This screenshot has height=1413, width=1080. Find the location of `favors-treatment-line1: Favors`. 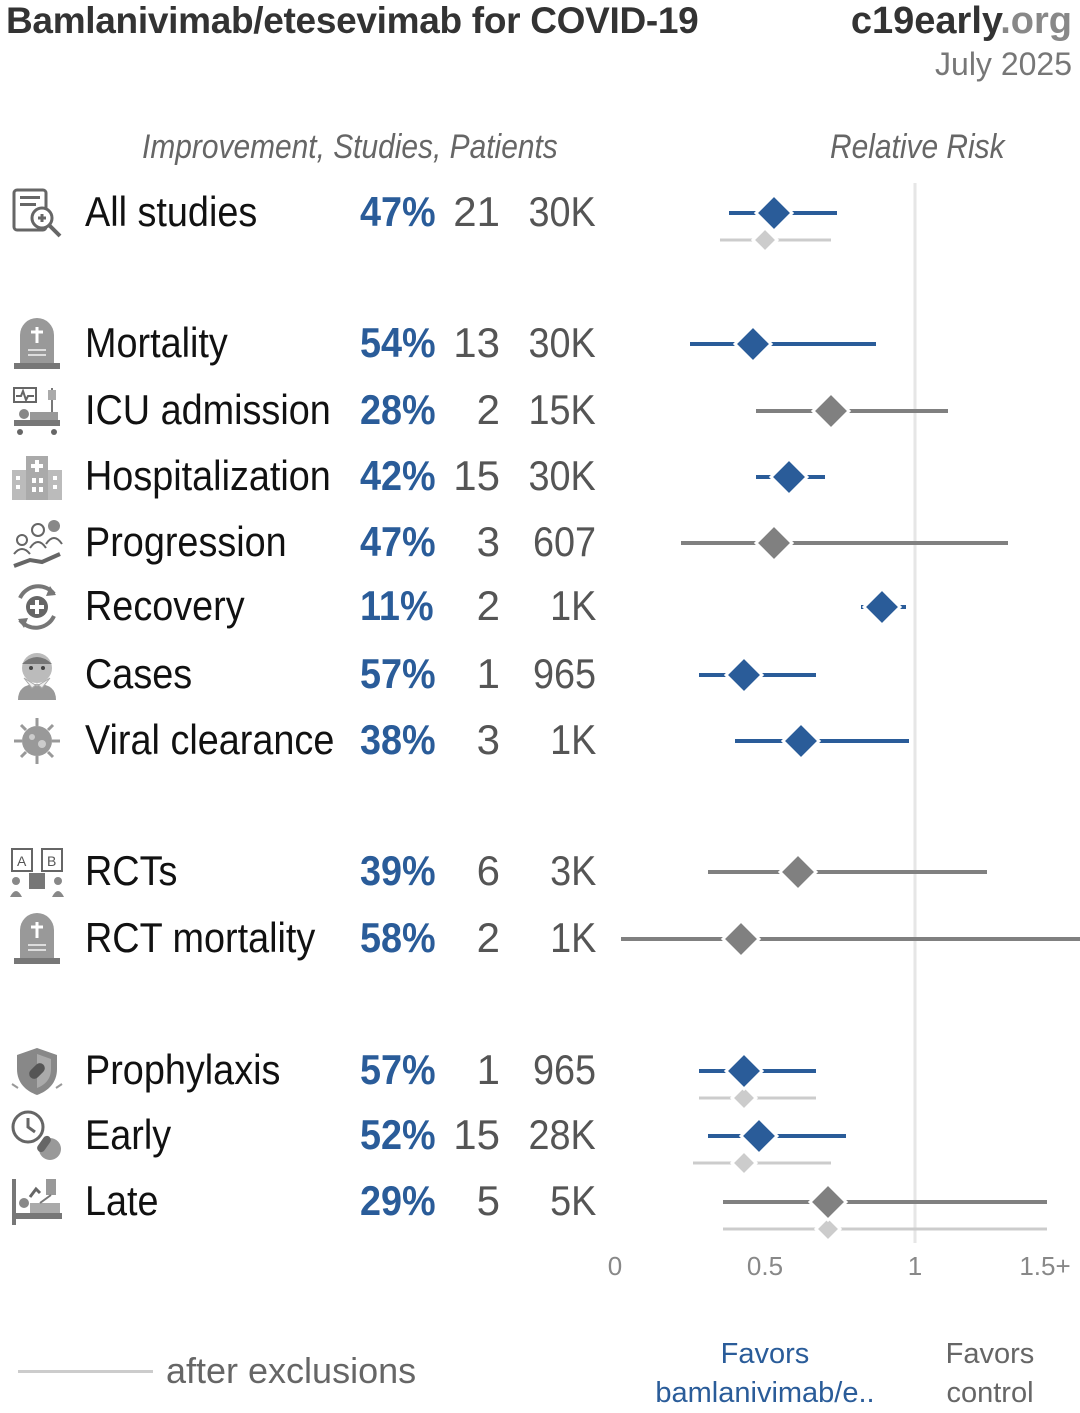

favors-treatment-line1: Favors is located at coordinates (765, 1354).